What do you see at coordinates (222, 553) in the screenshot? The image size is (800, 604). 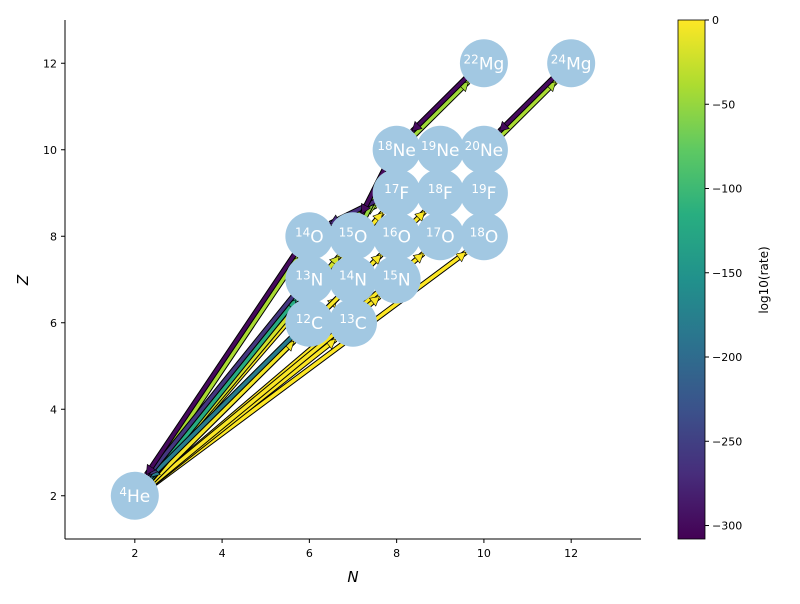 I see `x-tick-label: 4` at bounding box center [222, 553].